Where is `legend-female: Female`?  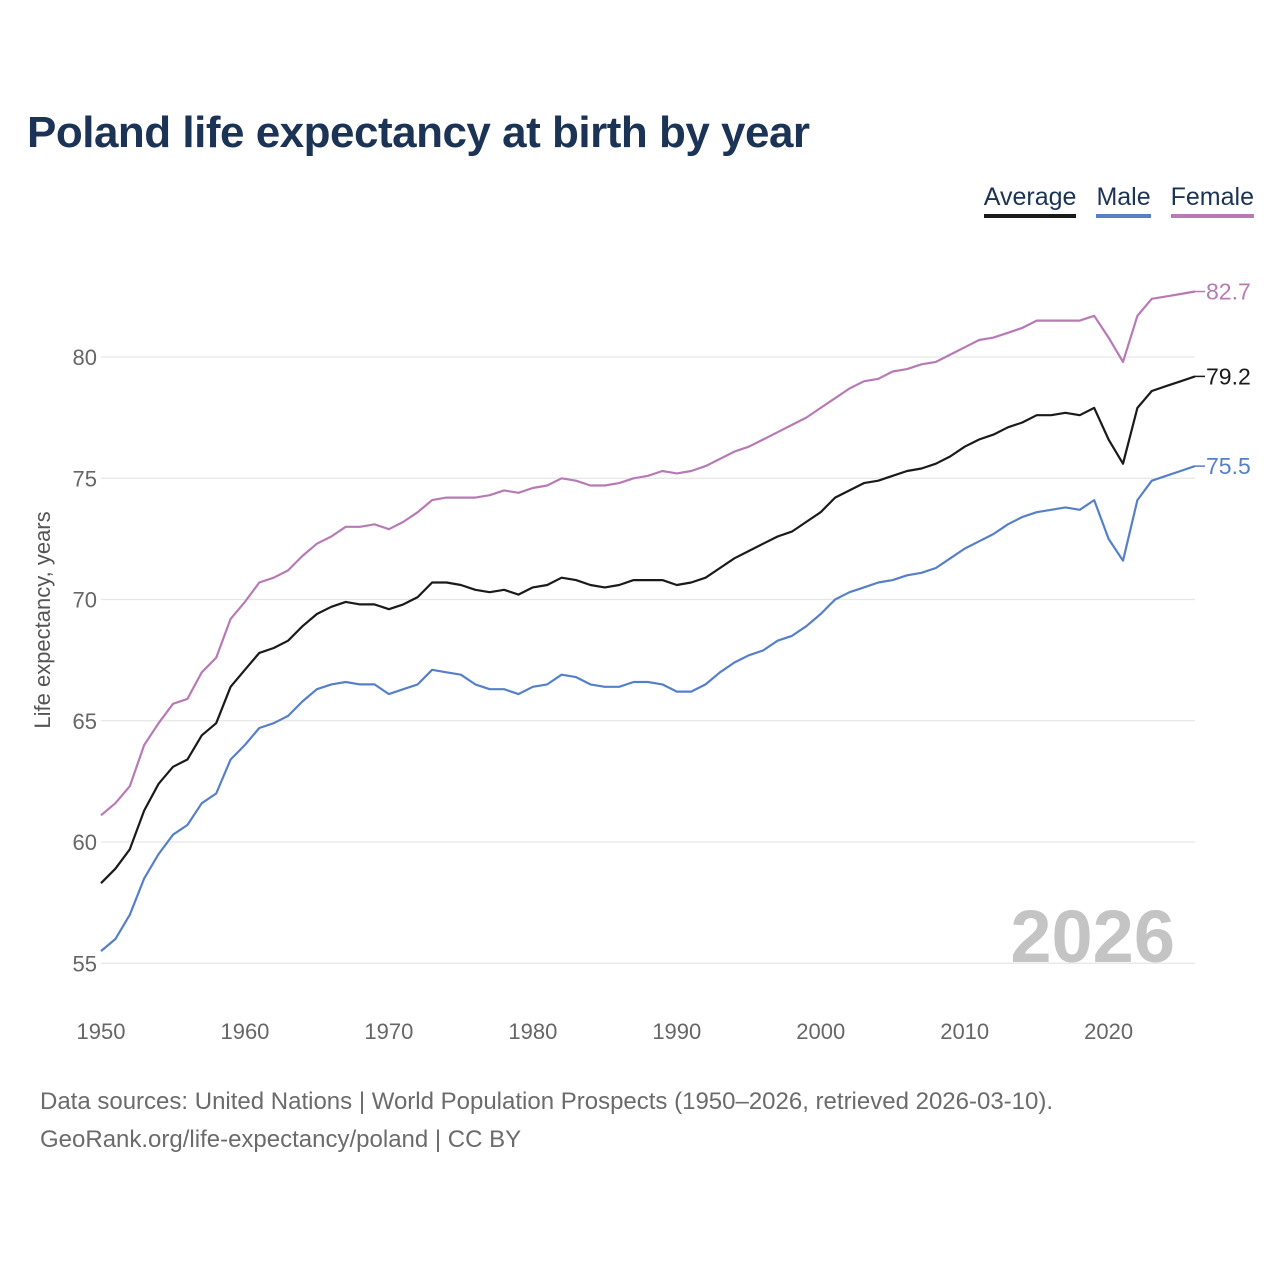
legend-female: Female is located at coordinates (1212, 200).